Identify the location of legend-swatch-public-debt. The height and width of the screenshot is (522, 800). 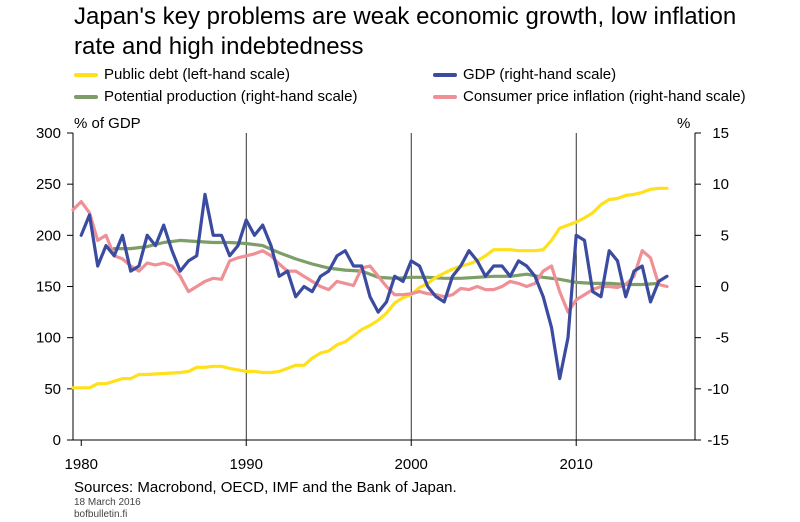
(86, 75).